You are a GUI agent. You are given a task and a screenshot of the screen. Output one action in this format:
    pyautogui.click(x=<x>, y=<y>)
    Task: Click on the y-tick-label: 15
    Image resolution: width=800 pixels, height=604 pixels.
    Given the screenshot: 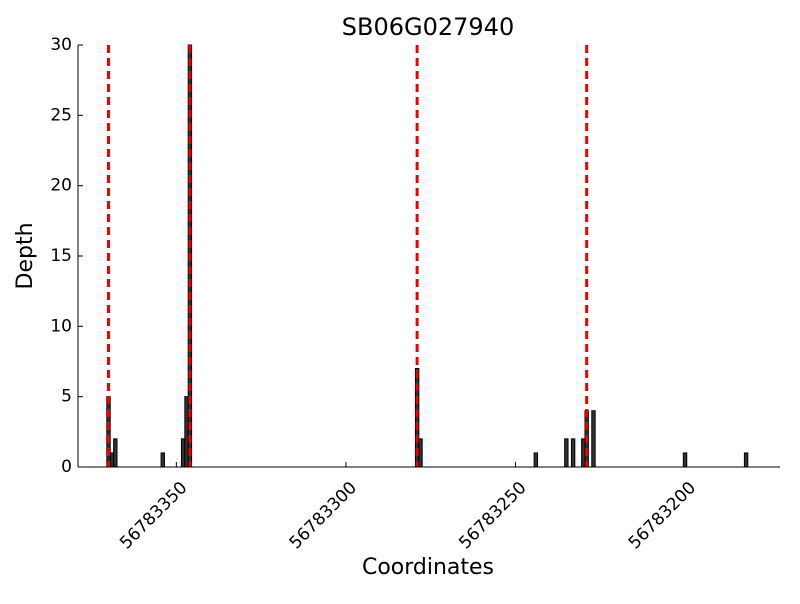 What is the action you would take?
    pyautogui.click(x=61, y=256)
    